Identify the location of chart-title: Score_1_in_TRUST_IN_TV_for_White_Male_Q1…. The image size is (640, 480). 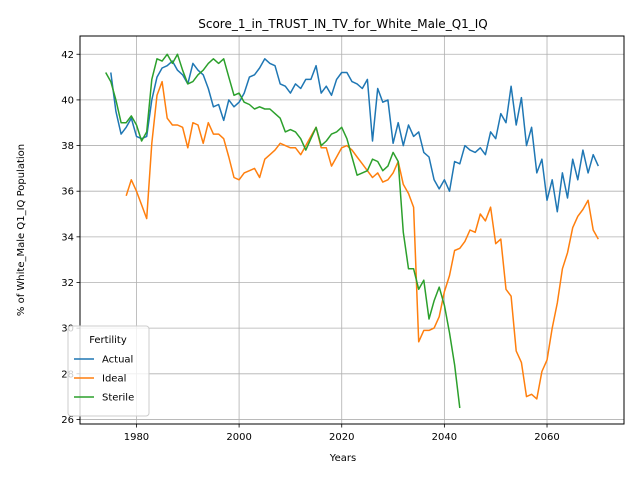
(343, 24).